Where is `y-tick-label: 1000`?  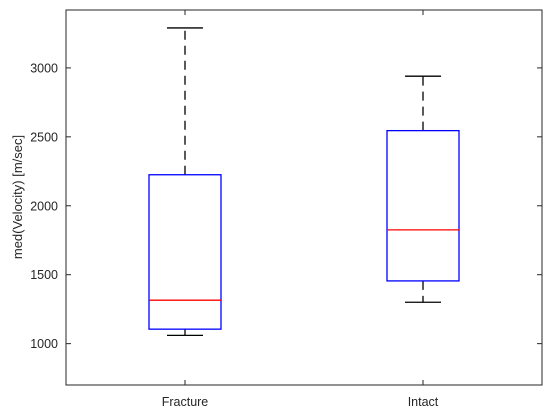
y-tick-label: 1000 is located at coordinates (44, 344).